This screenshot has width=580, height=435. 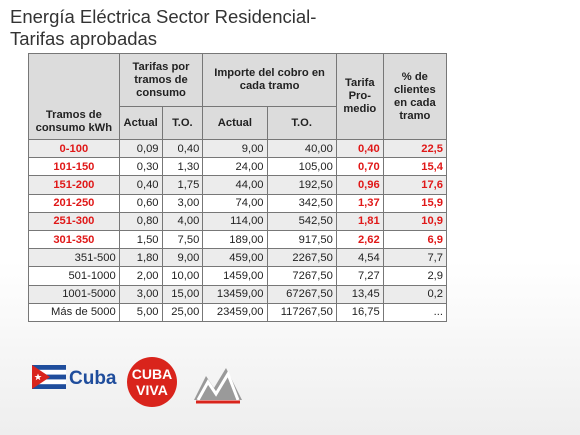 I want to click on cell-tarifa-actual: 0,40, so click(x=140, y=185).